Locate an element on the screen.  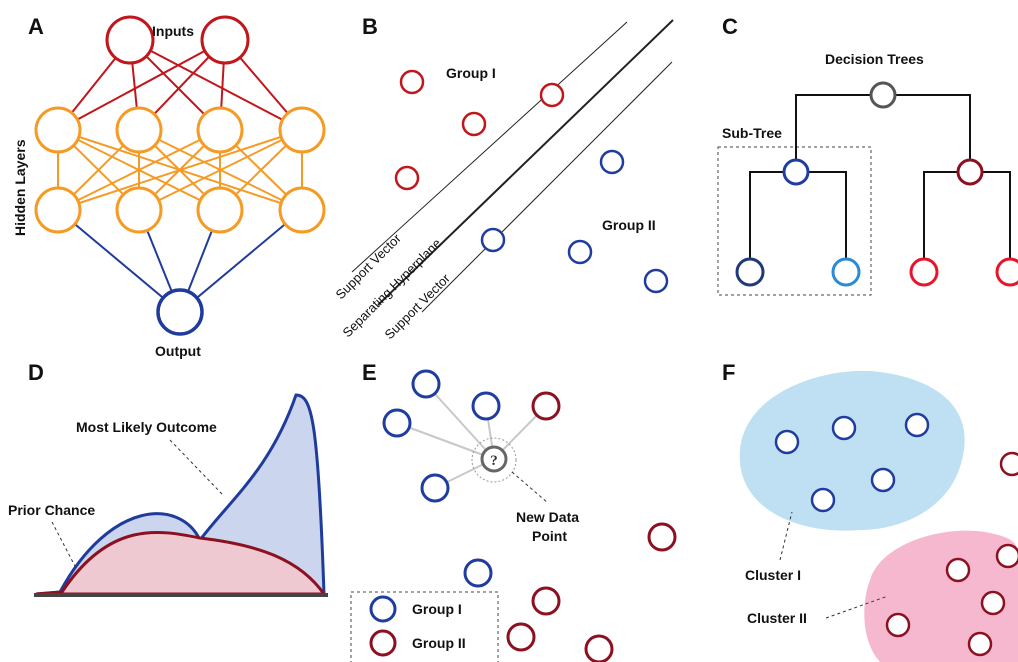
new-point-halo is located at coordinates (494, 460).